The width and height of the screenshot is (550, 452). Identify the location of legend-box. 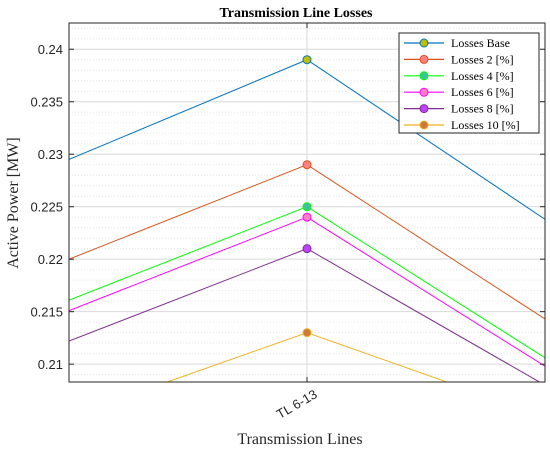
(469, 83).